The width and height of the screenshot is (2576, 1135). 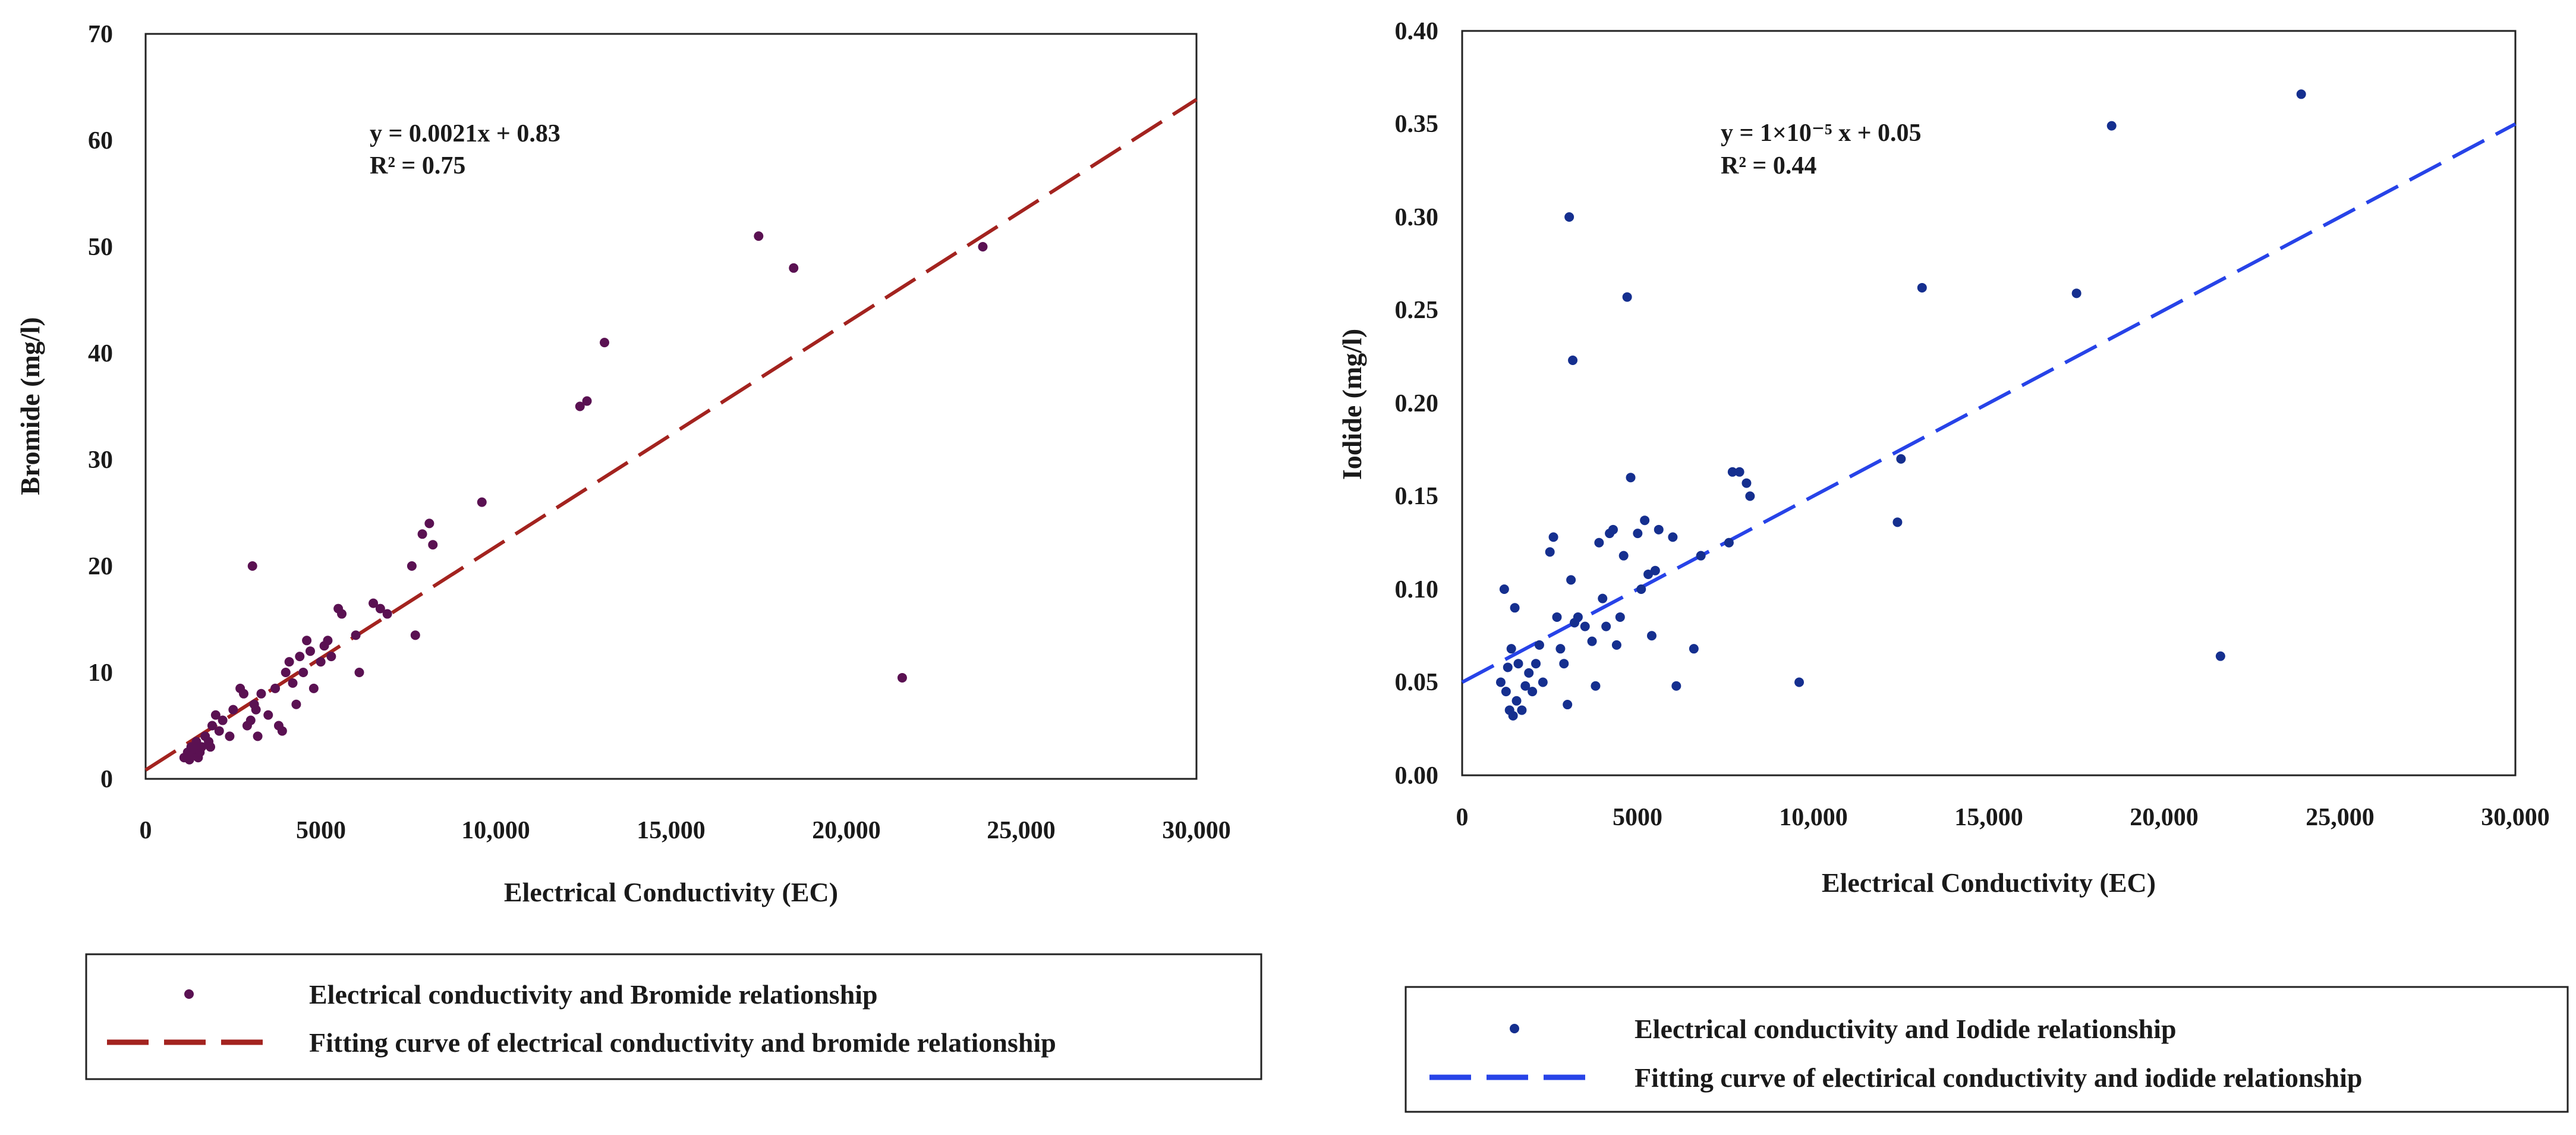 What do you see at coordinates (100, 34) in the screenshot?
I see `y-tick-label: 70` at bounding box center [100, 34].